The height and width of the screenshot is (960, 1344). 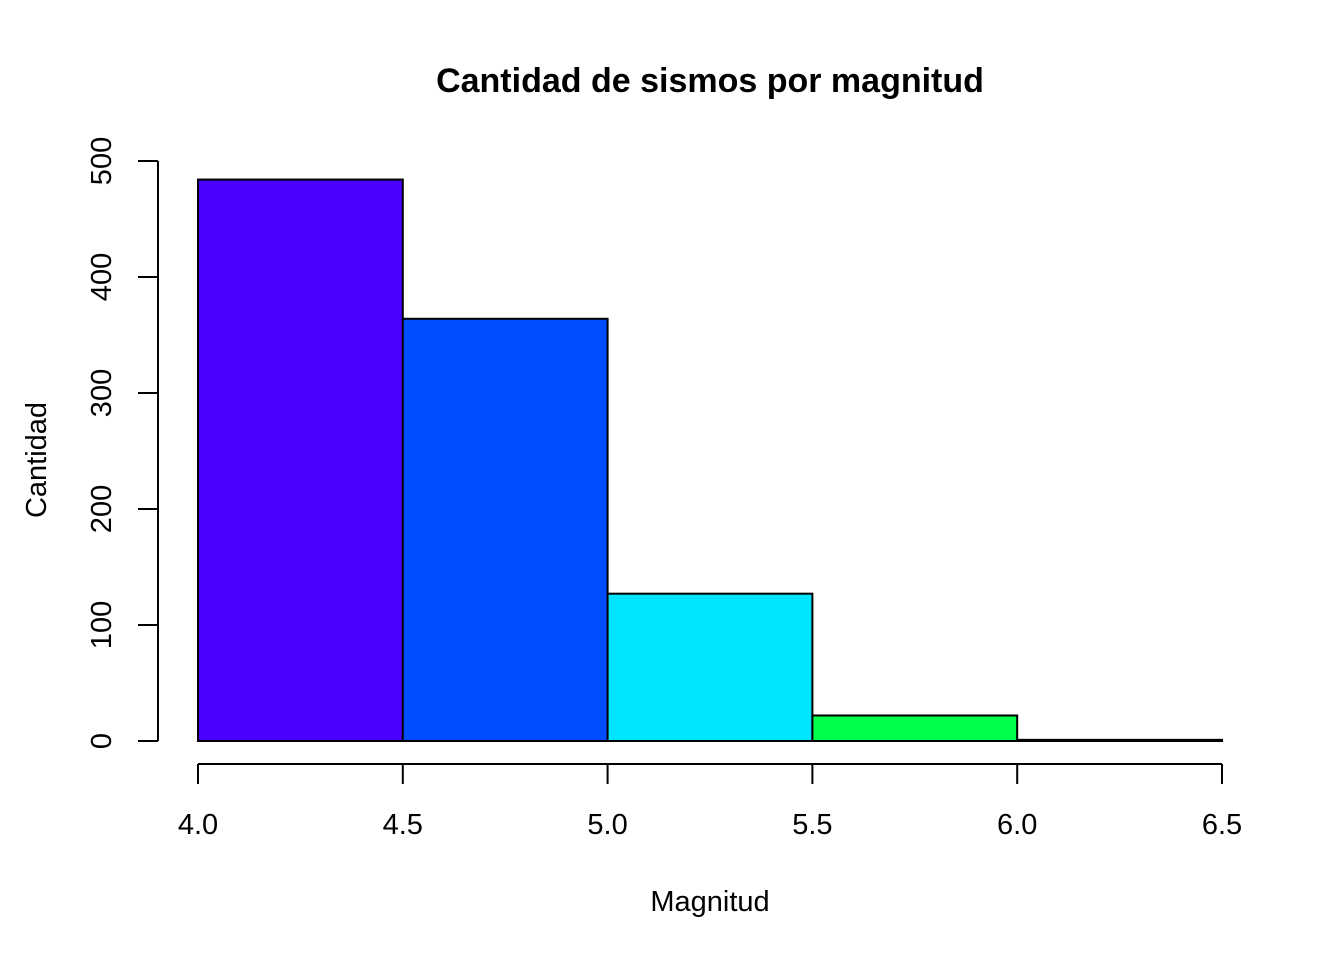 What do you see at coordinates (710, 81) in the screenshot?
I see `chart-title: Cantidad de sismos por magnitud` at bounding box center [710, 81].